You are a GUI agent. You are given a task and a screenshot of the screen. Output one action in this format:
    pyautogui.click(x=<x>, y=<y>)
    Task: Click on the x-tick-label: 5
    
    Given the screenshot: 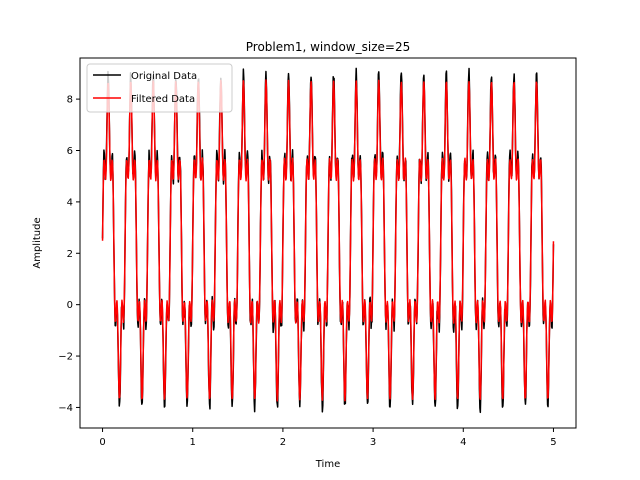 What is the action you would take?
    pyautogui.click(x=553, y=442)
    